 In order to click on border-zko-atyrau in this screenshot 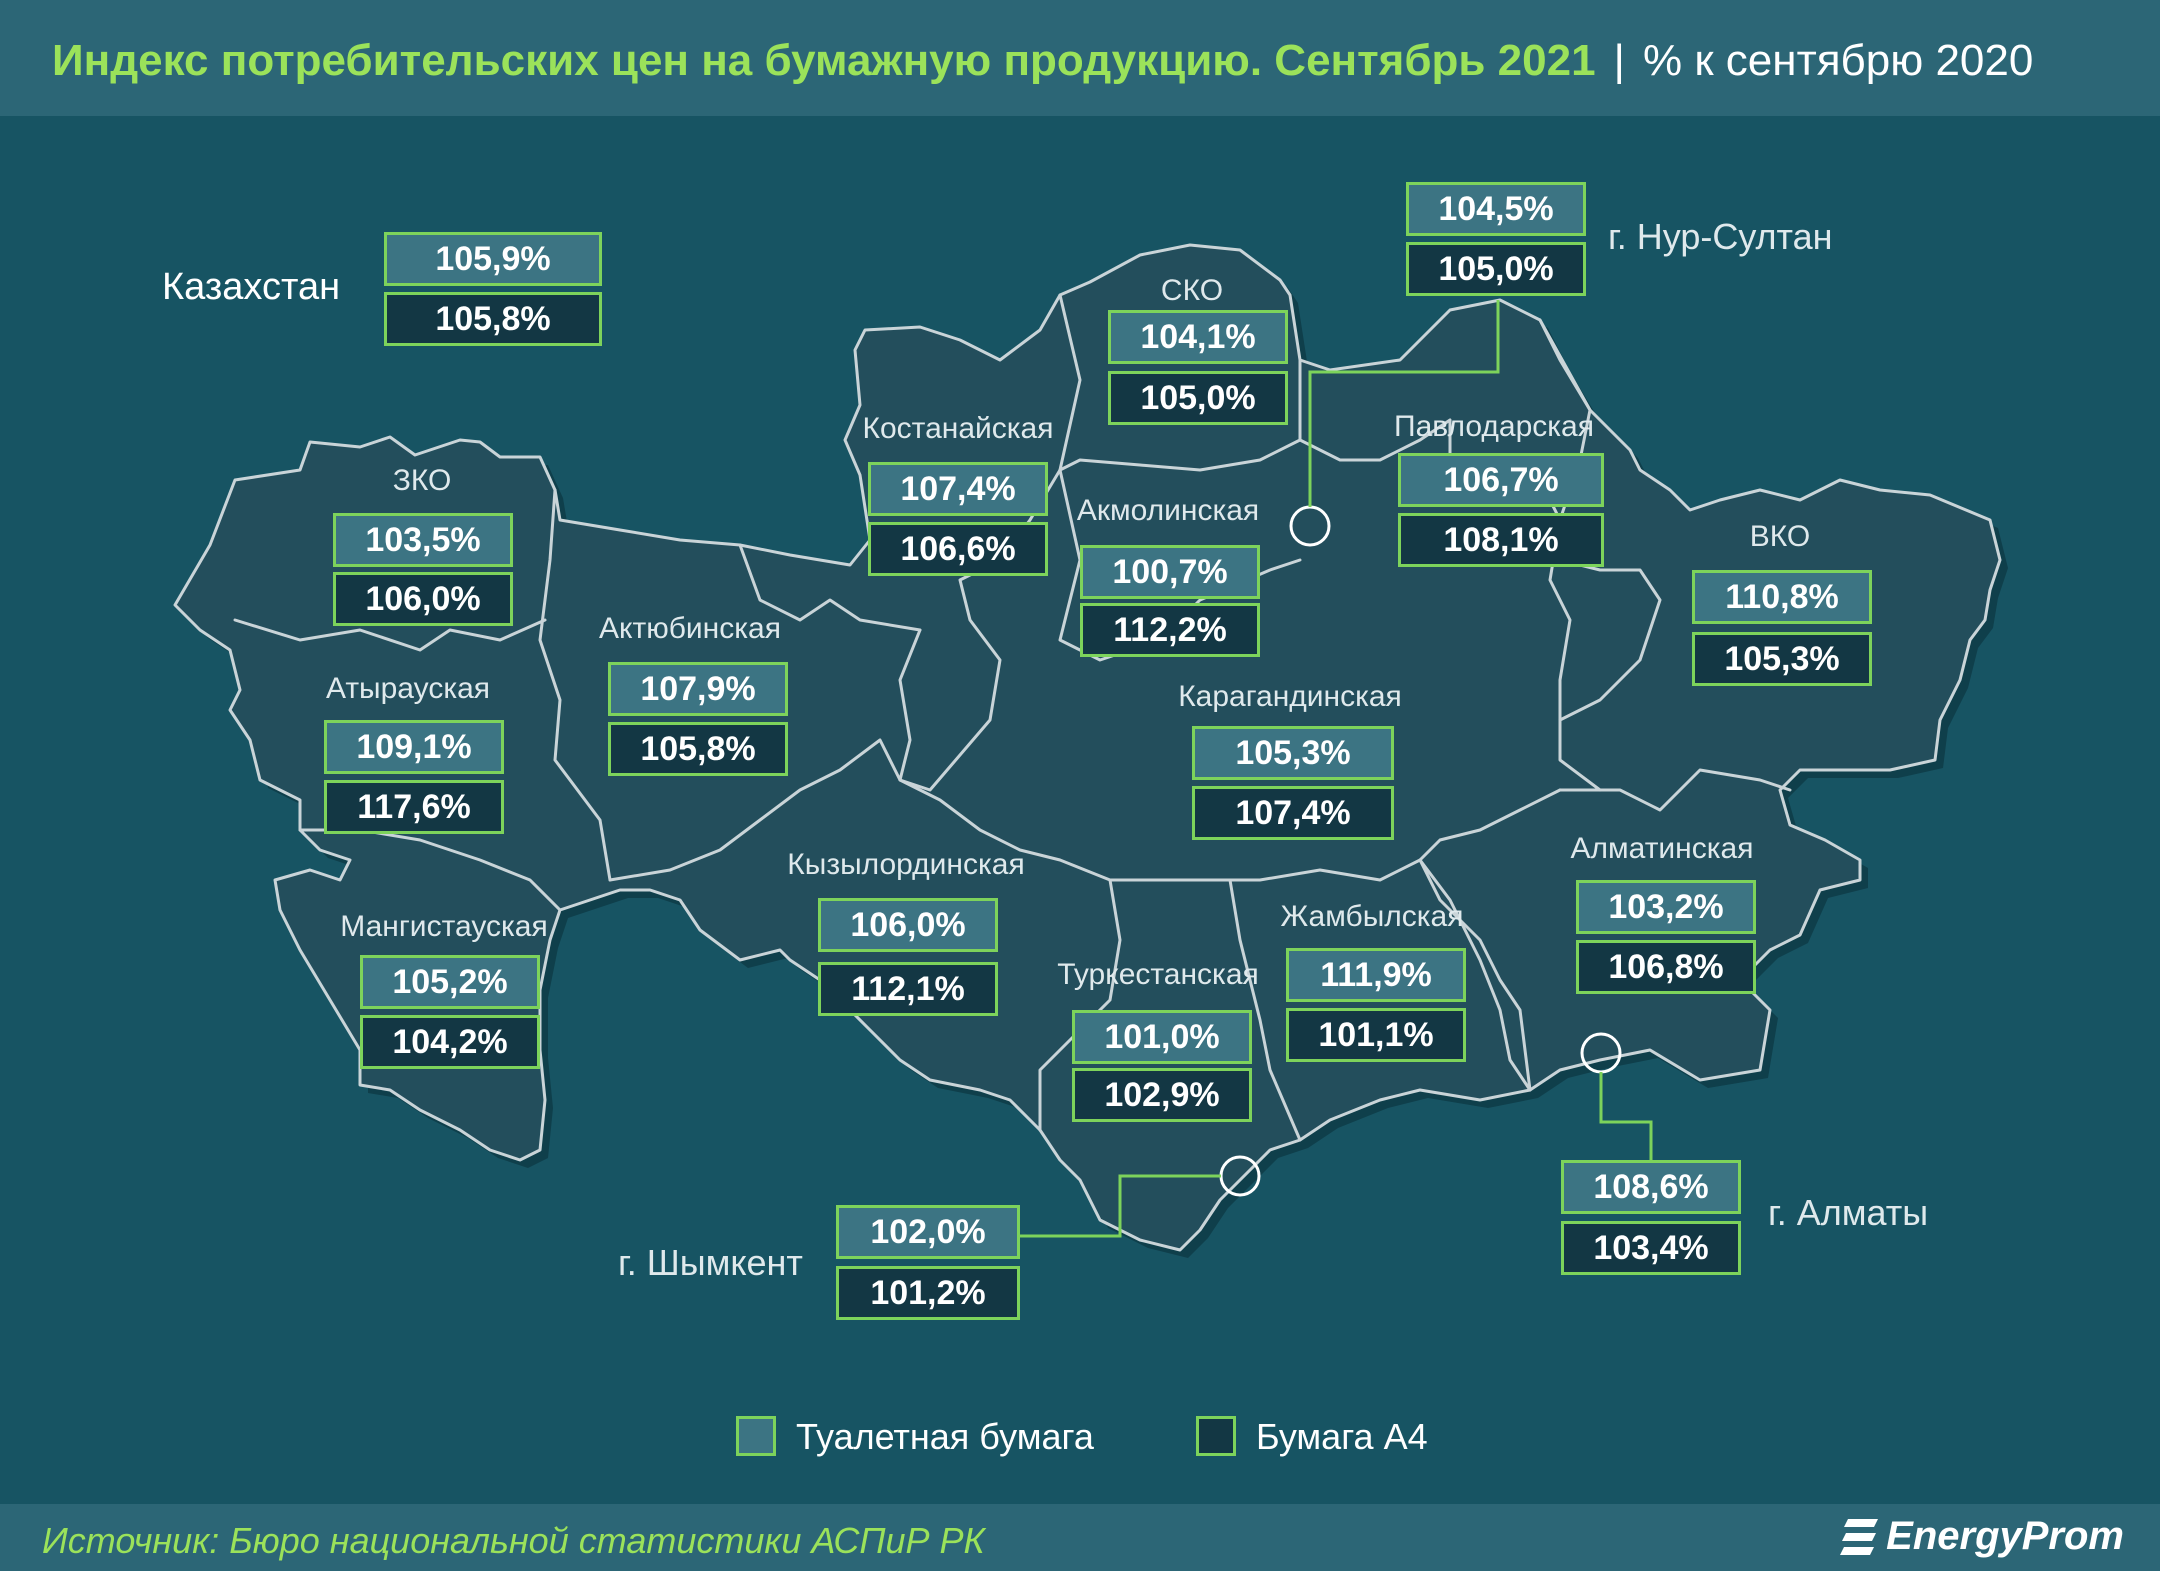, I will do `click(390, 635)`.